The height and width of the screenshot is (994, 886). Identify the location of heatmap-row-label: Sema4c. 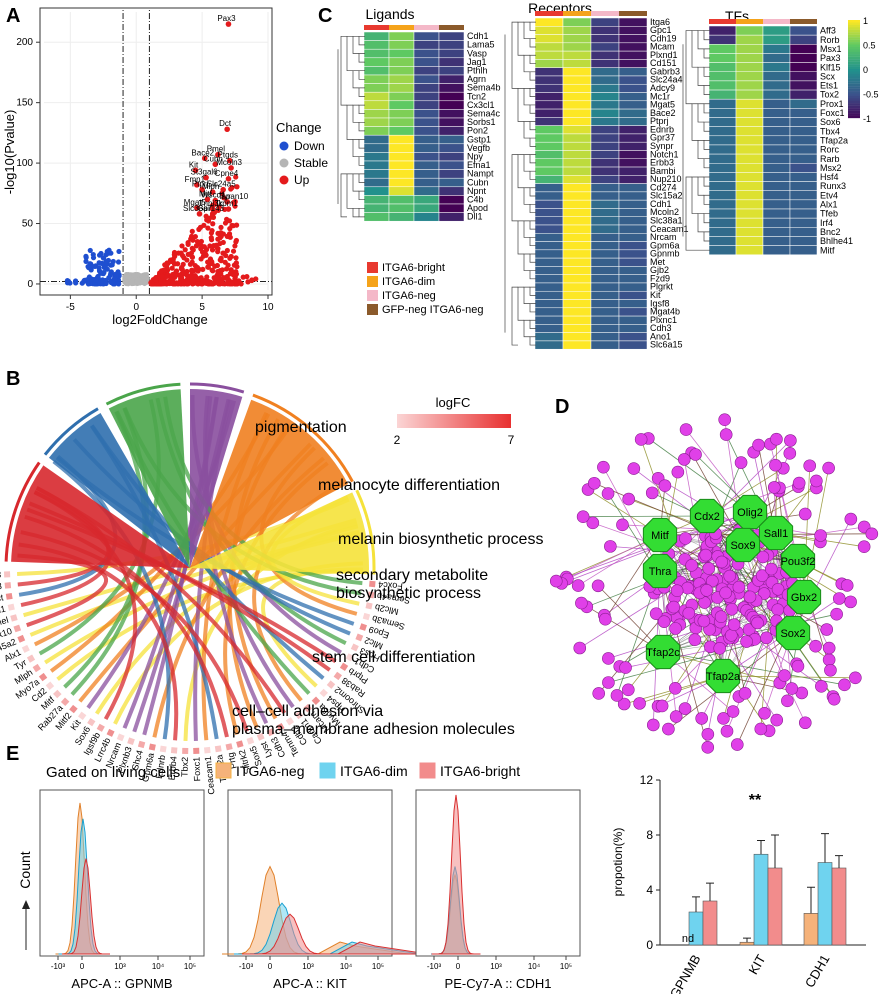
(484, 114).